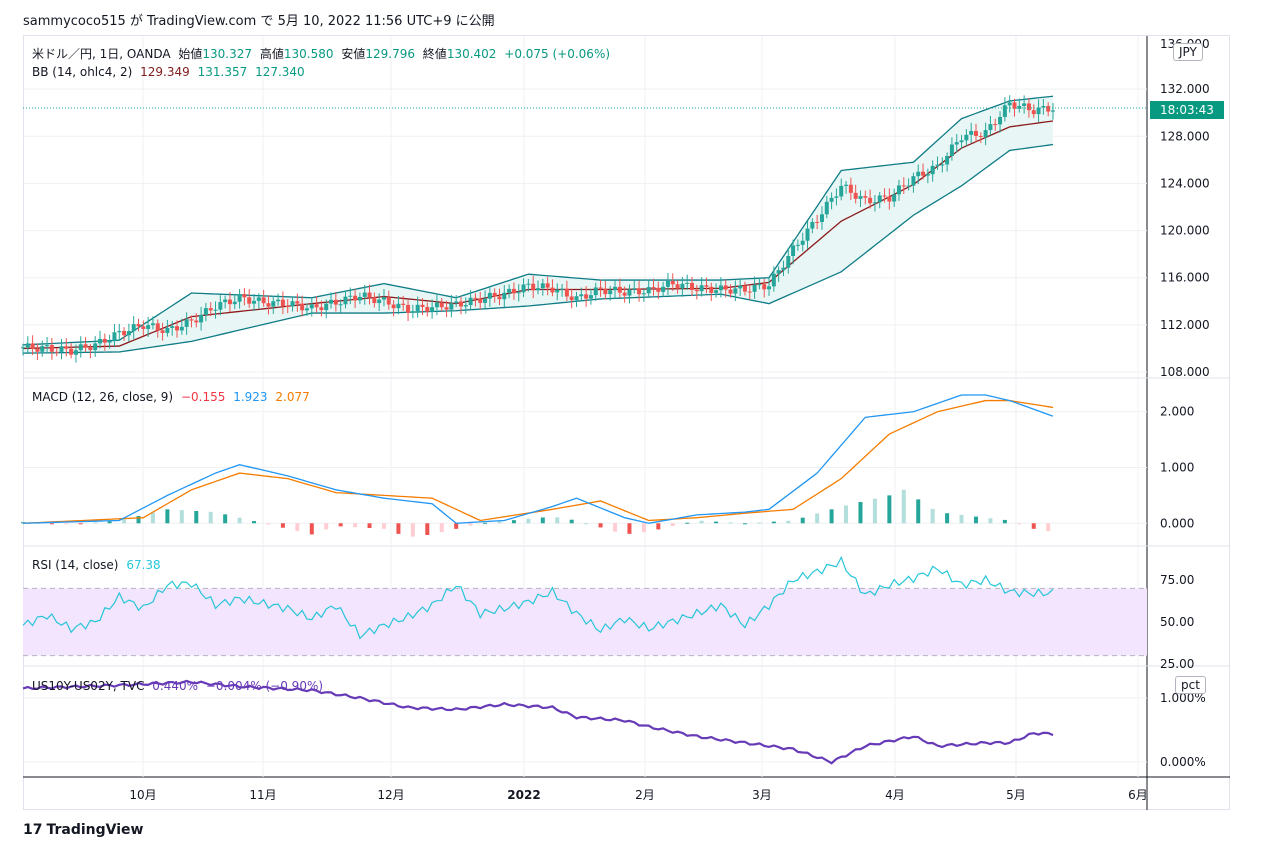 This screenshot has width=1270, height=844. I want to click on price-tick-label: 120.000, so click(1185, 231).